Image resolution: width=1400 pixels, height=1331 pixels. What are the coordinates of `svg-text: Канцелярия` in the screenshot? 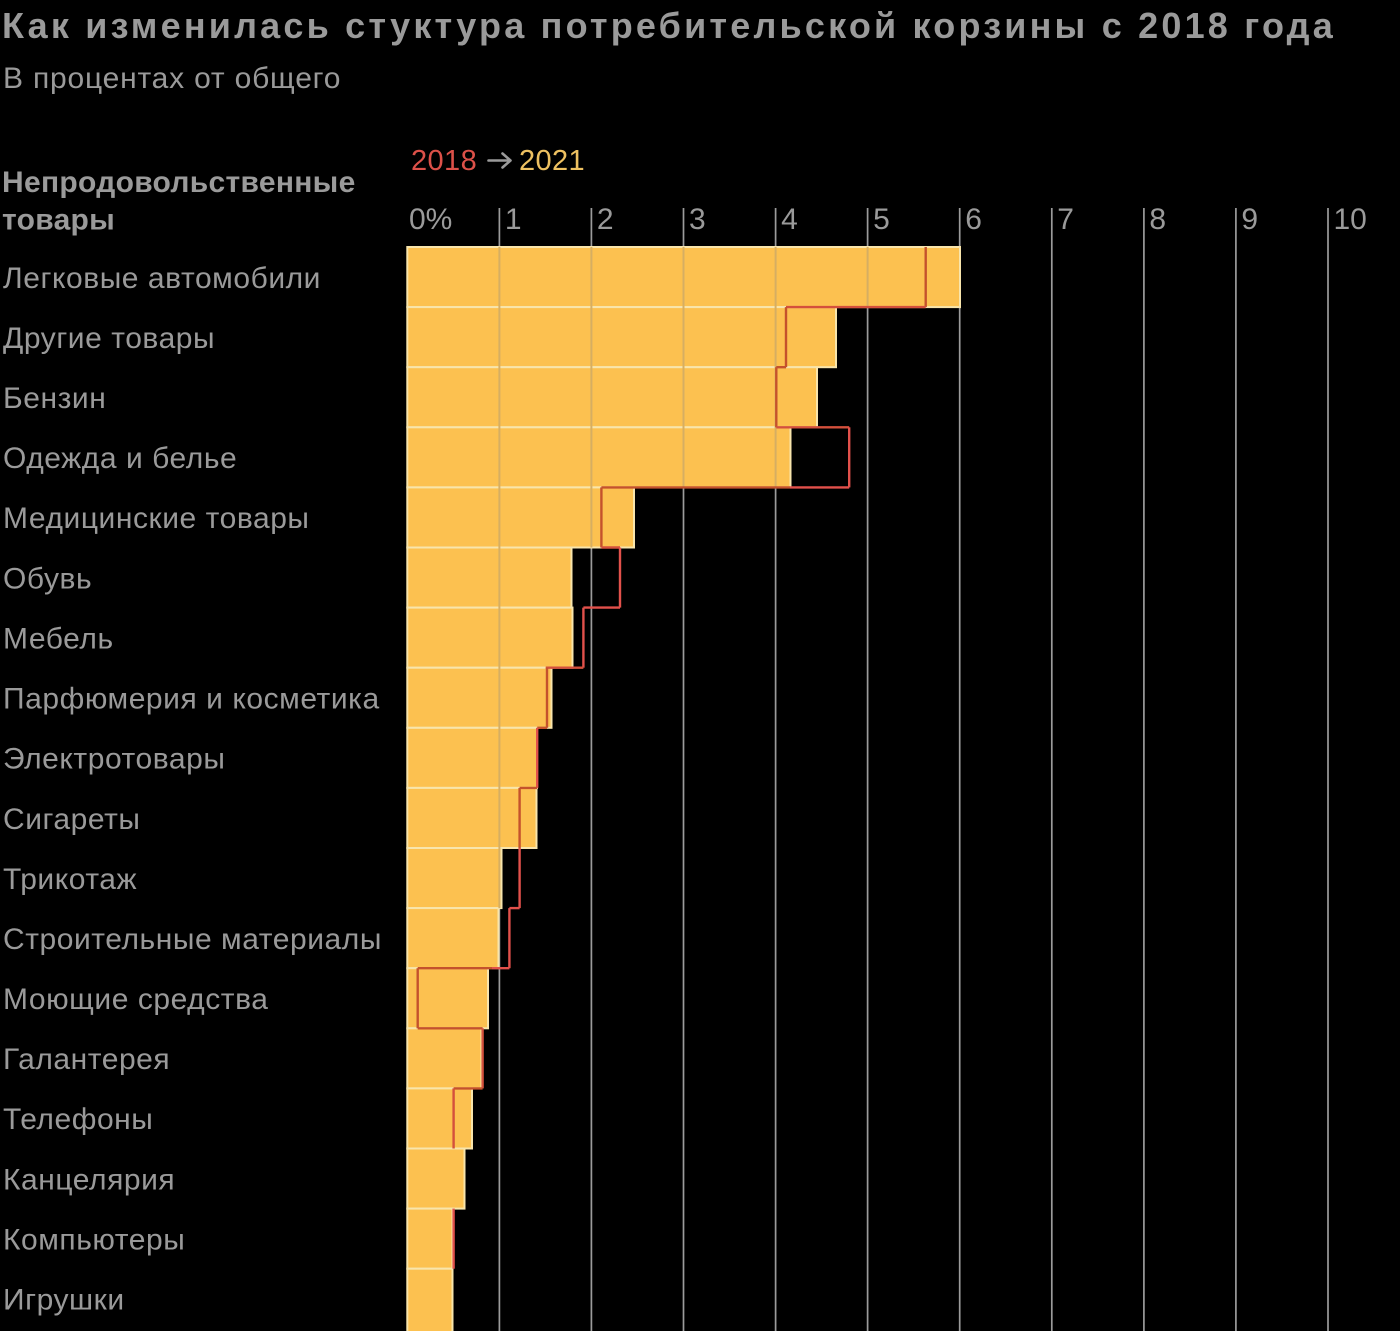 It's located at (89, 1179).